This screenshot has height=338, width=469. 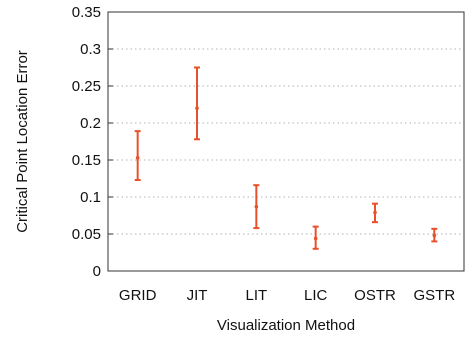 I want to click on error-bar-lit, so click(x=256, y=207).